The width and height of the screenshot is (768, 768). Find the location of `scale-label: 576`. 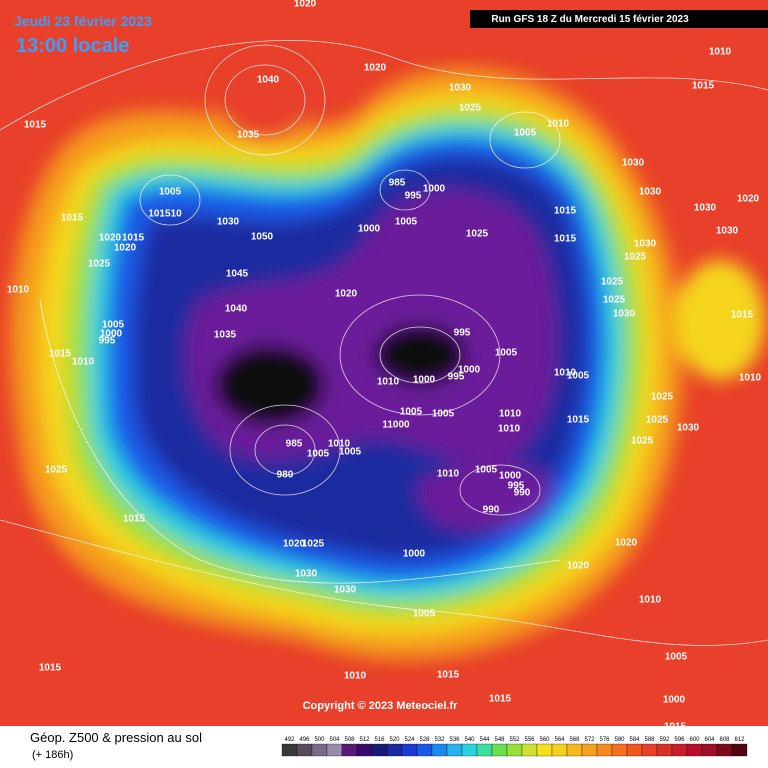

scale-label: 576 is located at coordinates (604, 740).